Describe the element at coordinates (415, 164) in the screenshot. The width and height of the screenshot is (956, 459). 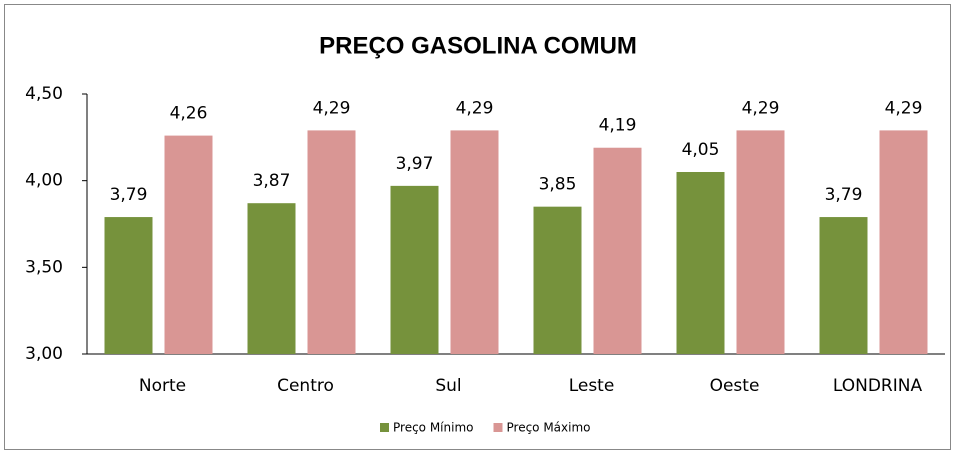
I see `value-label: 3,97` at that location.